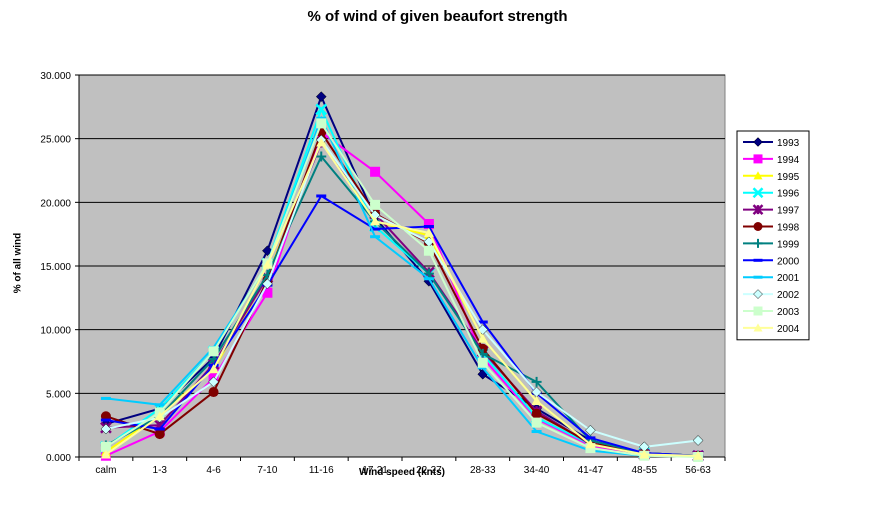 The height and width of the screenshot is (506, 875). I want to click on legend-item: 2004, so click(771, 329).